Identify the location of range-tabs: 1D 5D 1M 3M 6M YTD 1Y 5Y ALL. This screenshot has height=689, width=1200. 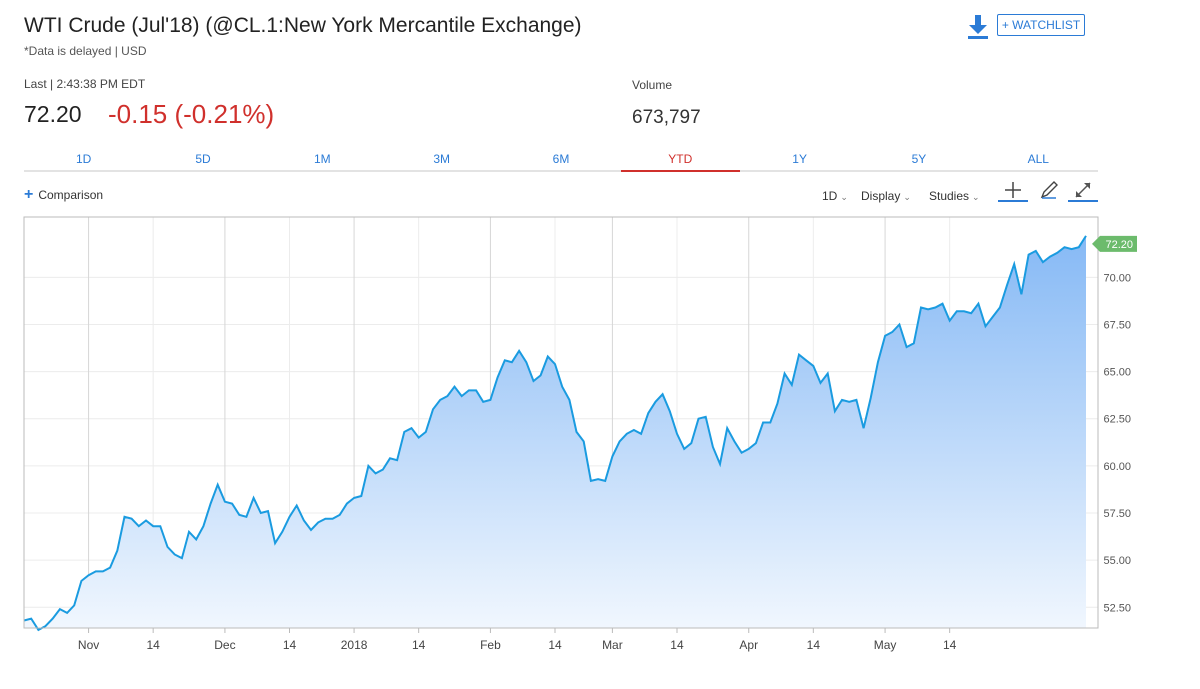
(561, 161).